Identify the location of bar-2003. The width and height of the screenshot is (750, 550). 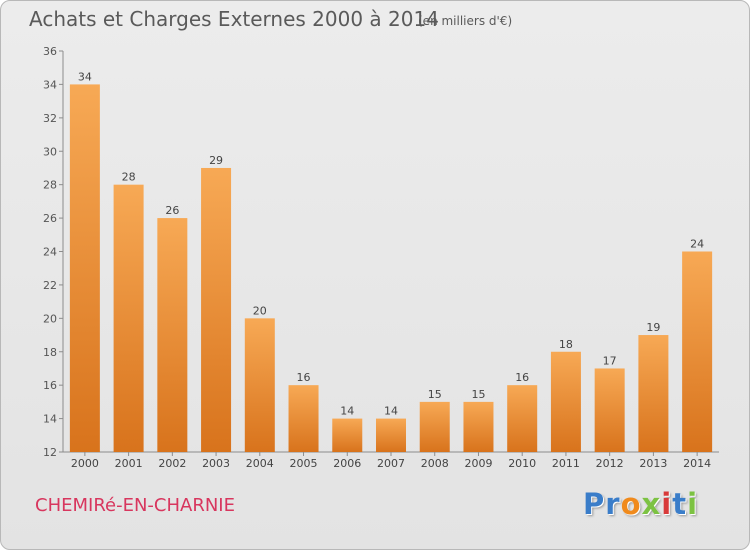
(216, 310).